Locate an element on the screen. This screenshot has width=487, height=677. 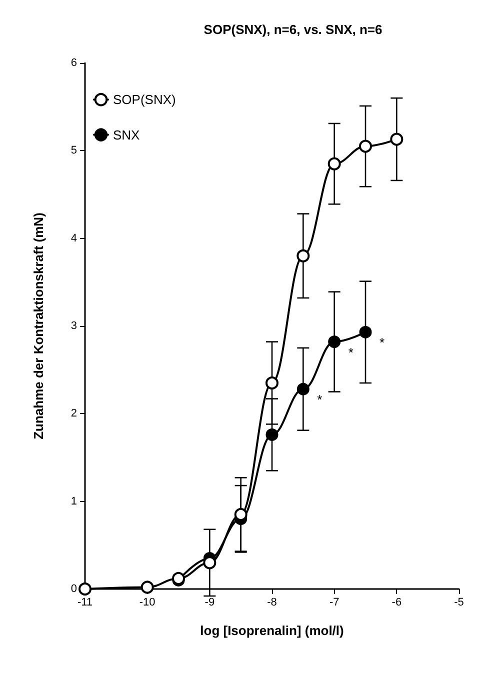
x-tick-label: -7 is located at coordinates (334, 602).